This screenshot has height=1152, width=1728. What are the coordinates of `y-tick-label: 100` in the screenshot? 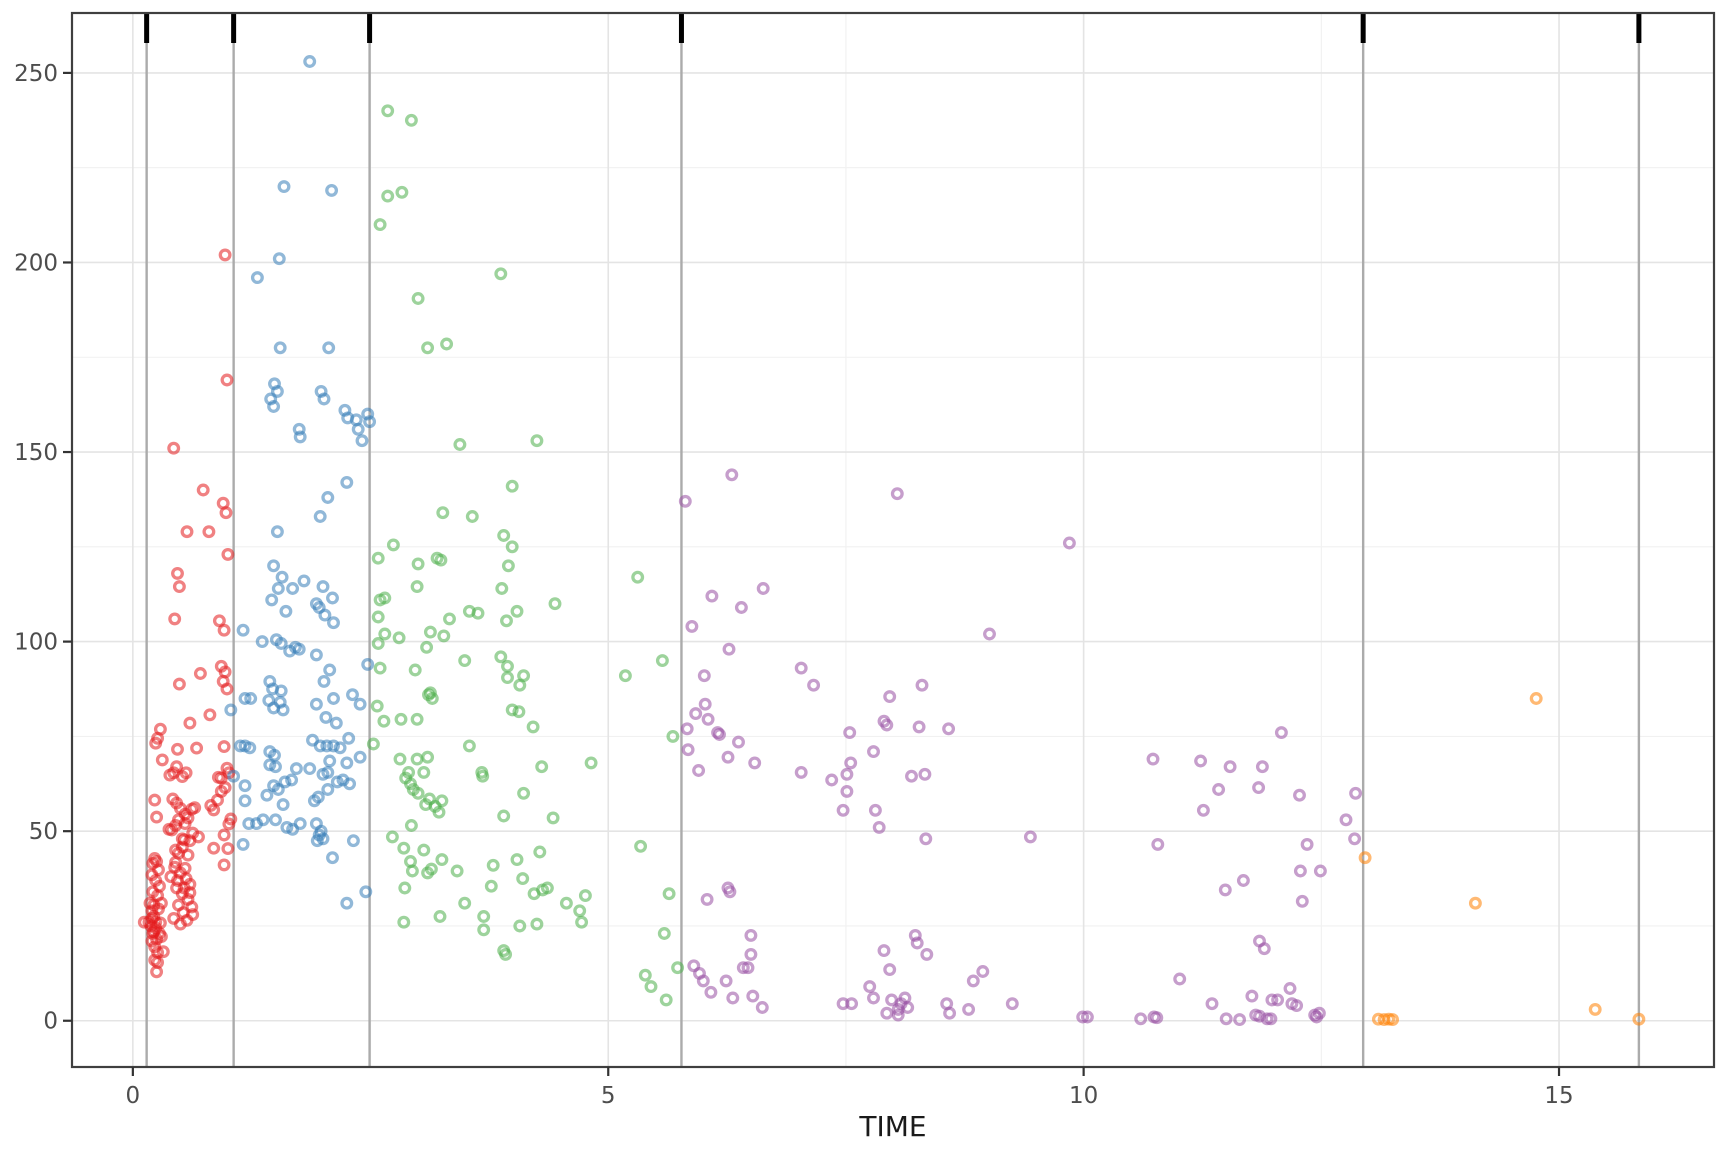 It's located at (36, 643).